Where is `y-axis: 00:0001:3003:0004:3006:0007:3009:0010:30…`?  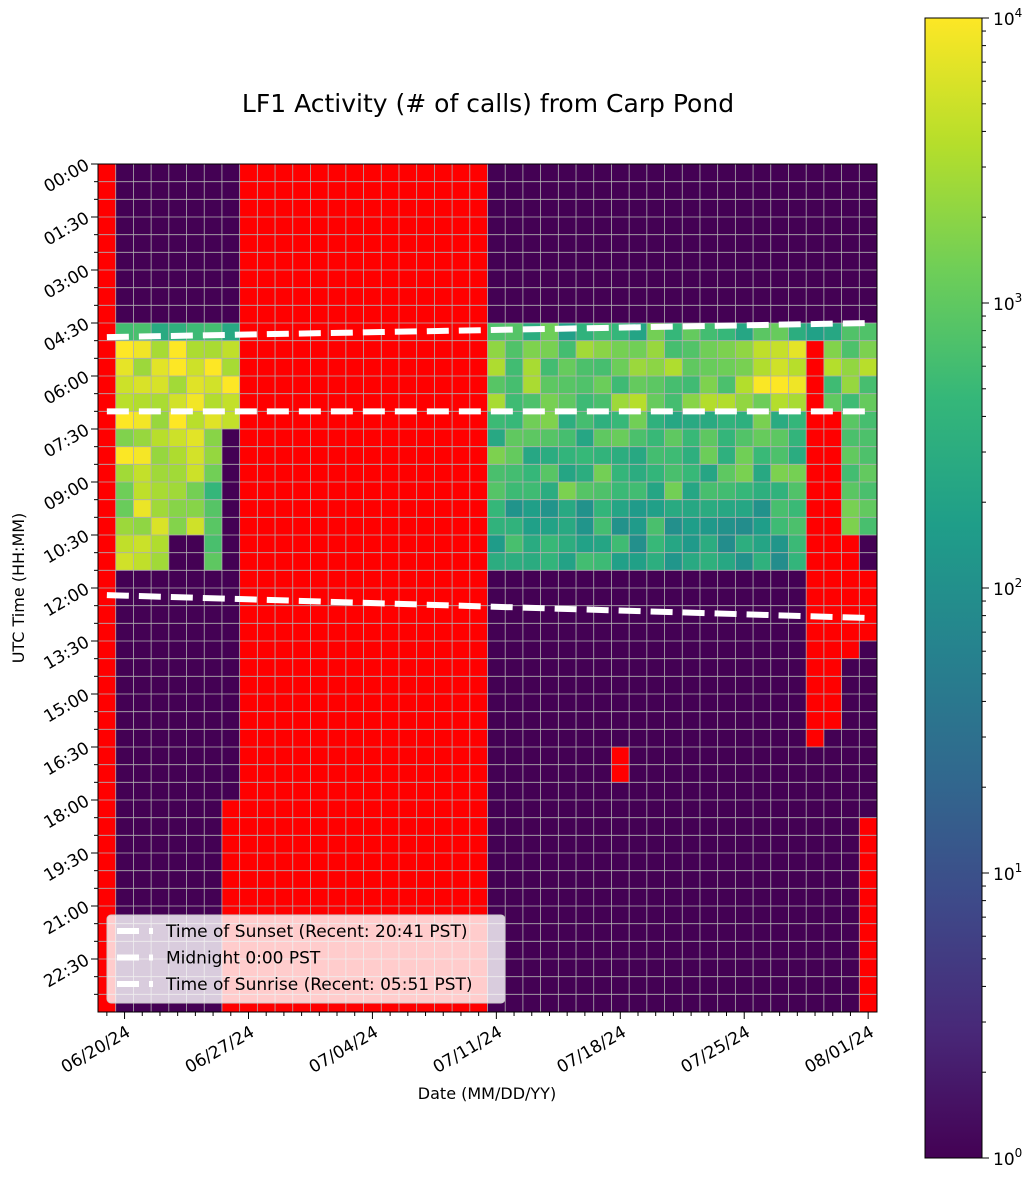
y-axis: 00:0001:3003:0004:3006:0007:3009:0010:30… is located at coordinates (69, 575).